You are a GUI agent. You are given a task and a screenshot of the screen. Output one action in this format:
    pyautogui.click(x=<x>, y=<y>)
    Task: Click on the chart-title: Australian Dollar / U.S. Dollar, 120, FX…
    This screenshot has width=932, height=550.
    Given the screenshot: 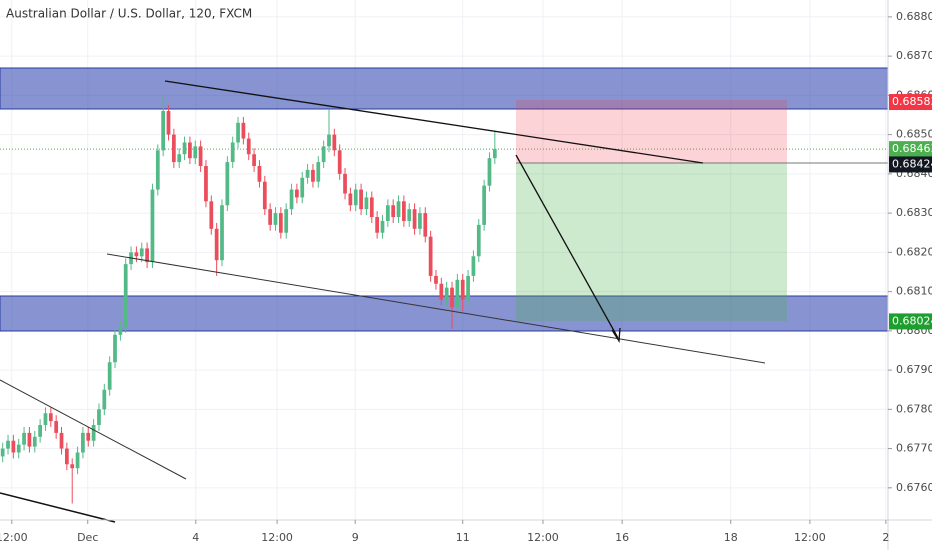 What is the action you would take?
    pyautogui.click(x=129, y=14)
    